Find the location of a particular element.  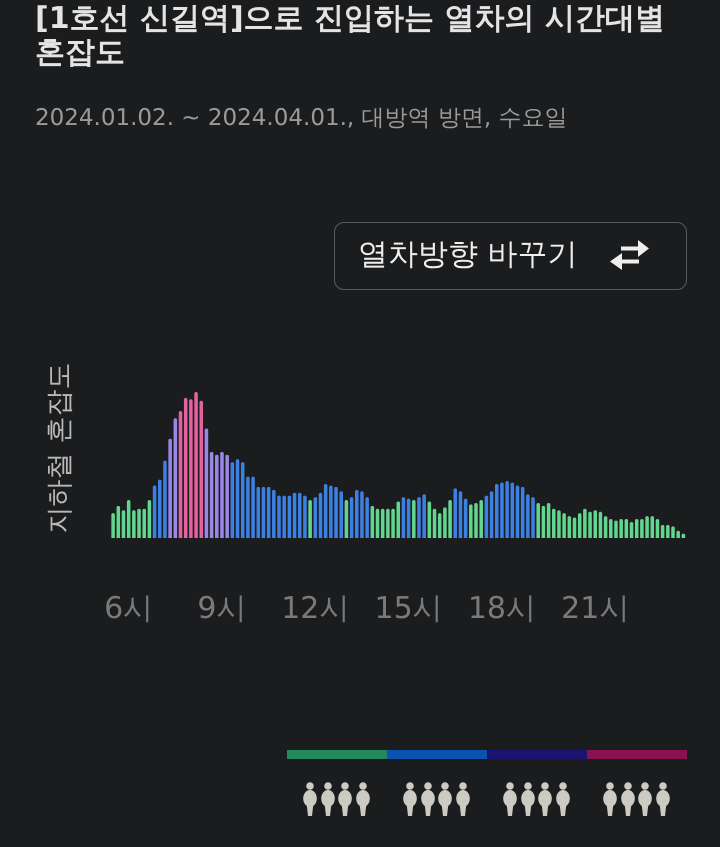

x-tick-label: 21시 is located at coordinates (595, 608).